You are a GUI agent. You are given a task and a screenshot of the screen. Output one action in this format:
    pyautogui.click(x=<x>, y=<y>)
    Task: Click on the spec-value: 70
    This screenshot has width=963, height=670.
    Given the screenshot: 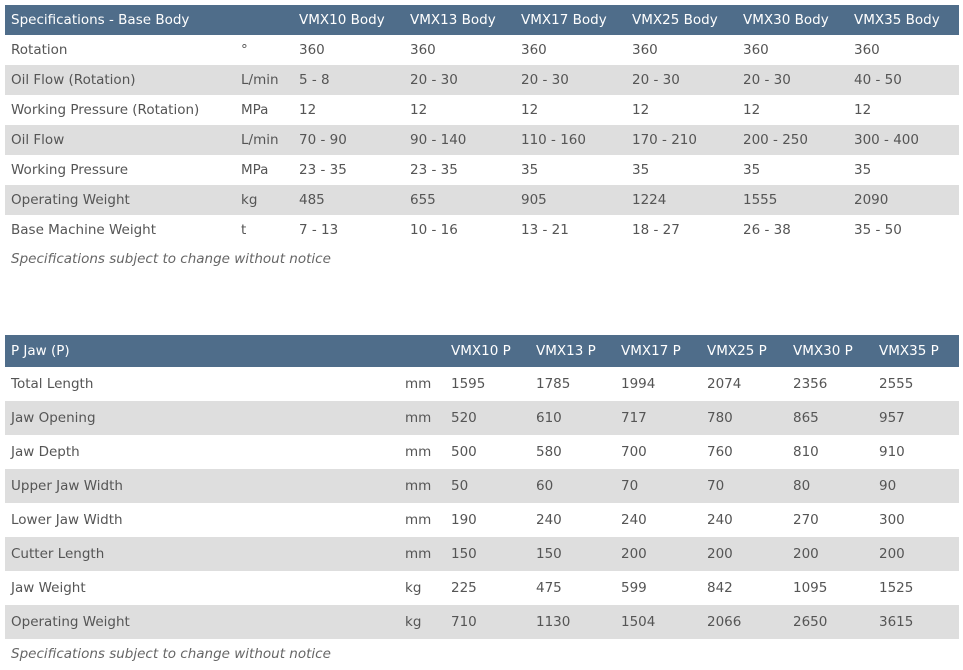 What is the action you would take?
    pyautogui.click(x=744, y=486)
    